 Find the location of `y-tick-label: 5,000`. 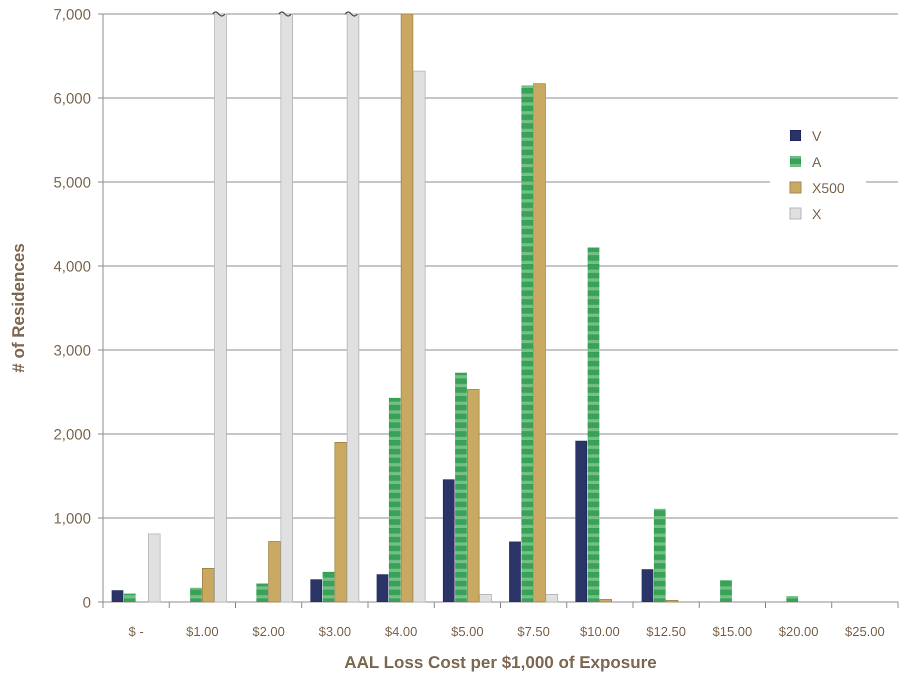

y-tick-label: 5,000 is located at coordinates (72, 183).